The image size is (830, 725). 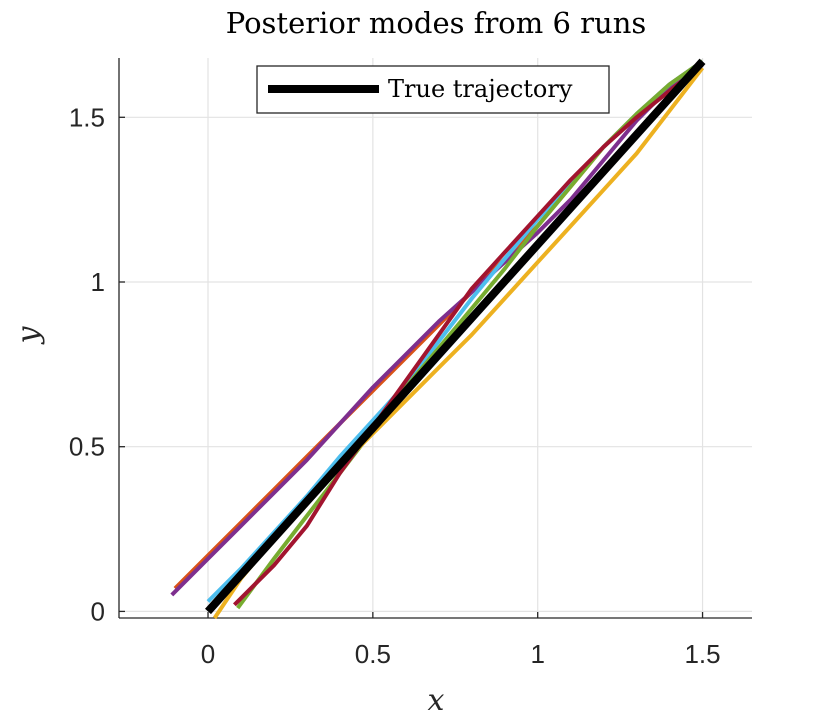 What do you see at coordinates (436, 23) in the screenshot?
I see `chart-title: Posterior modes from 6 runs` at bounding box center [436, 23].